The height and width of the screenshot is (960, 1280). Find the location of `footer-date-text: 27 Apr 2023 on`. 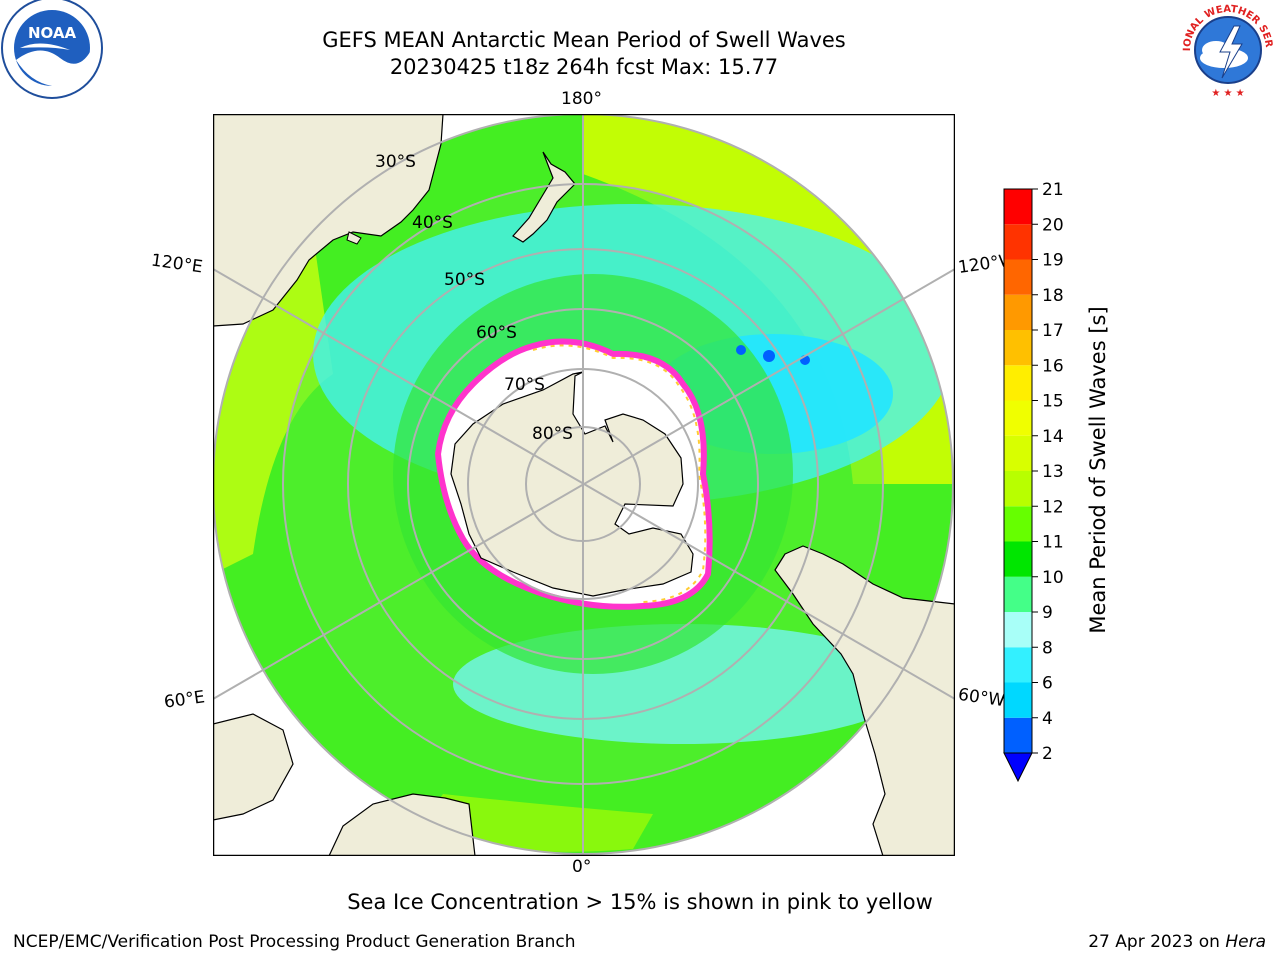

footer-date-text: 27 Apr 2023 on is located at coordinates (1157, 942).